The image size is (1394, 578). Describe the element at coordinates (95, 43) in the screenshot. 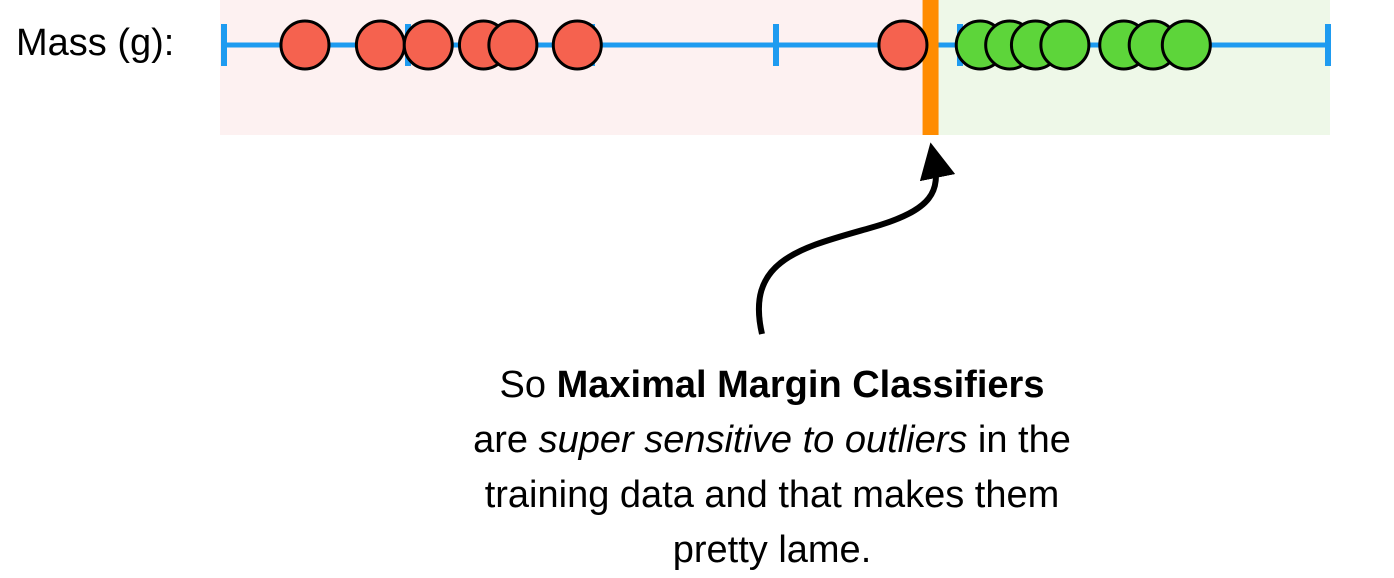

I see `axis-label: Mass (g):` at that location.